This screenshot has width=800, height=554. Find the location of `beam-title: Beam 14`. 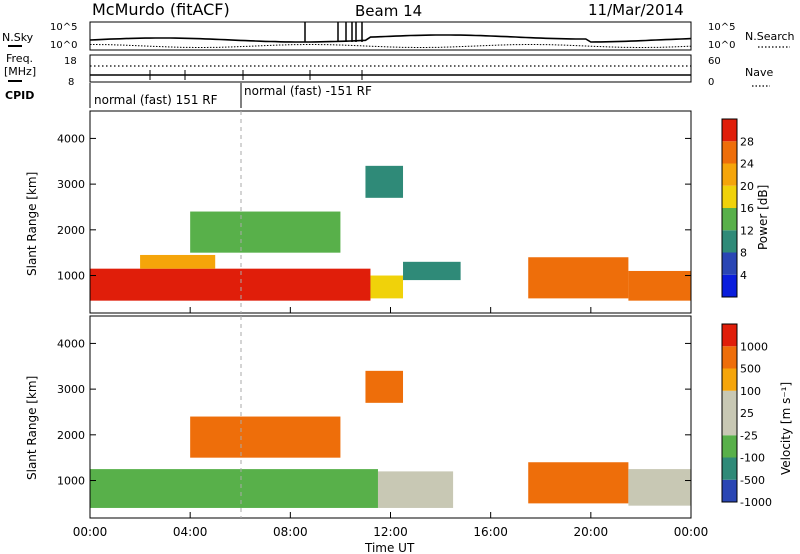

beam-title: Beam 14 is located at coordinates (388, 11).